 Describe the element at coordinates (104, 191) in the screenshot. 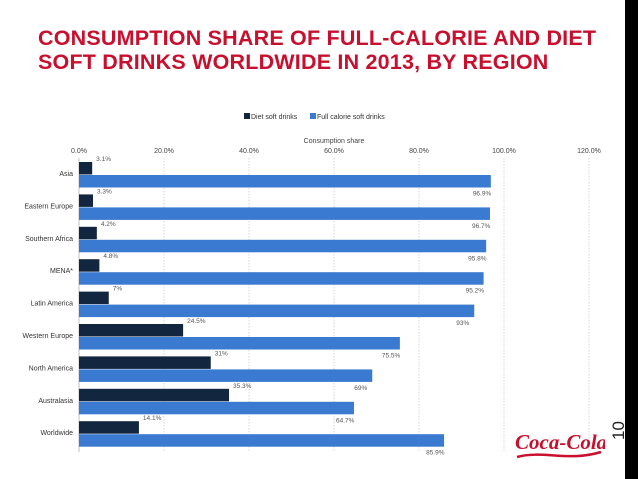

I see `data-label: 3.3%` at that location.